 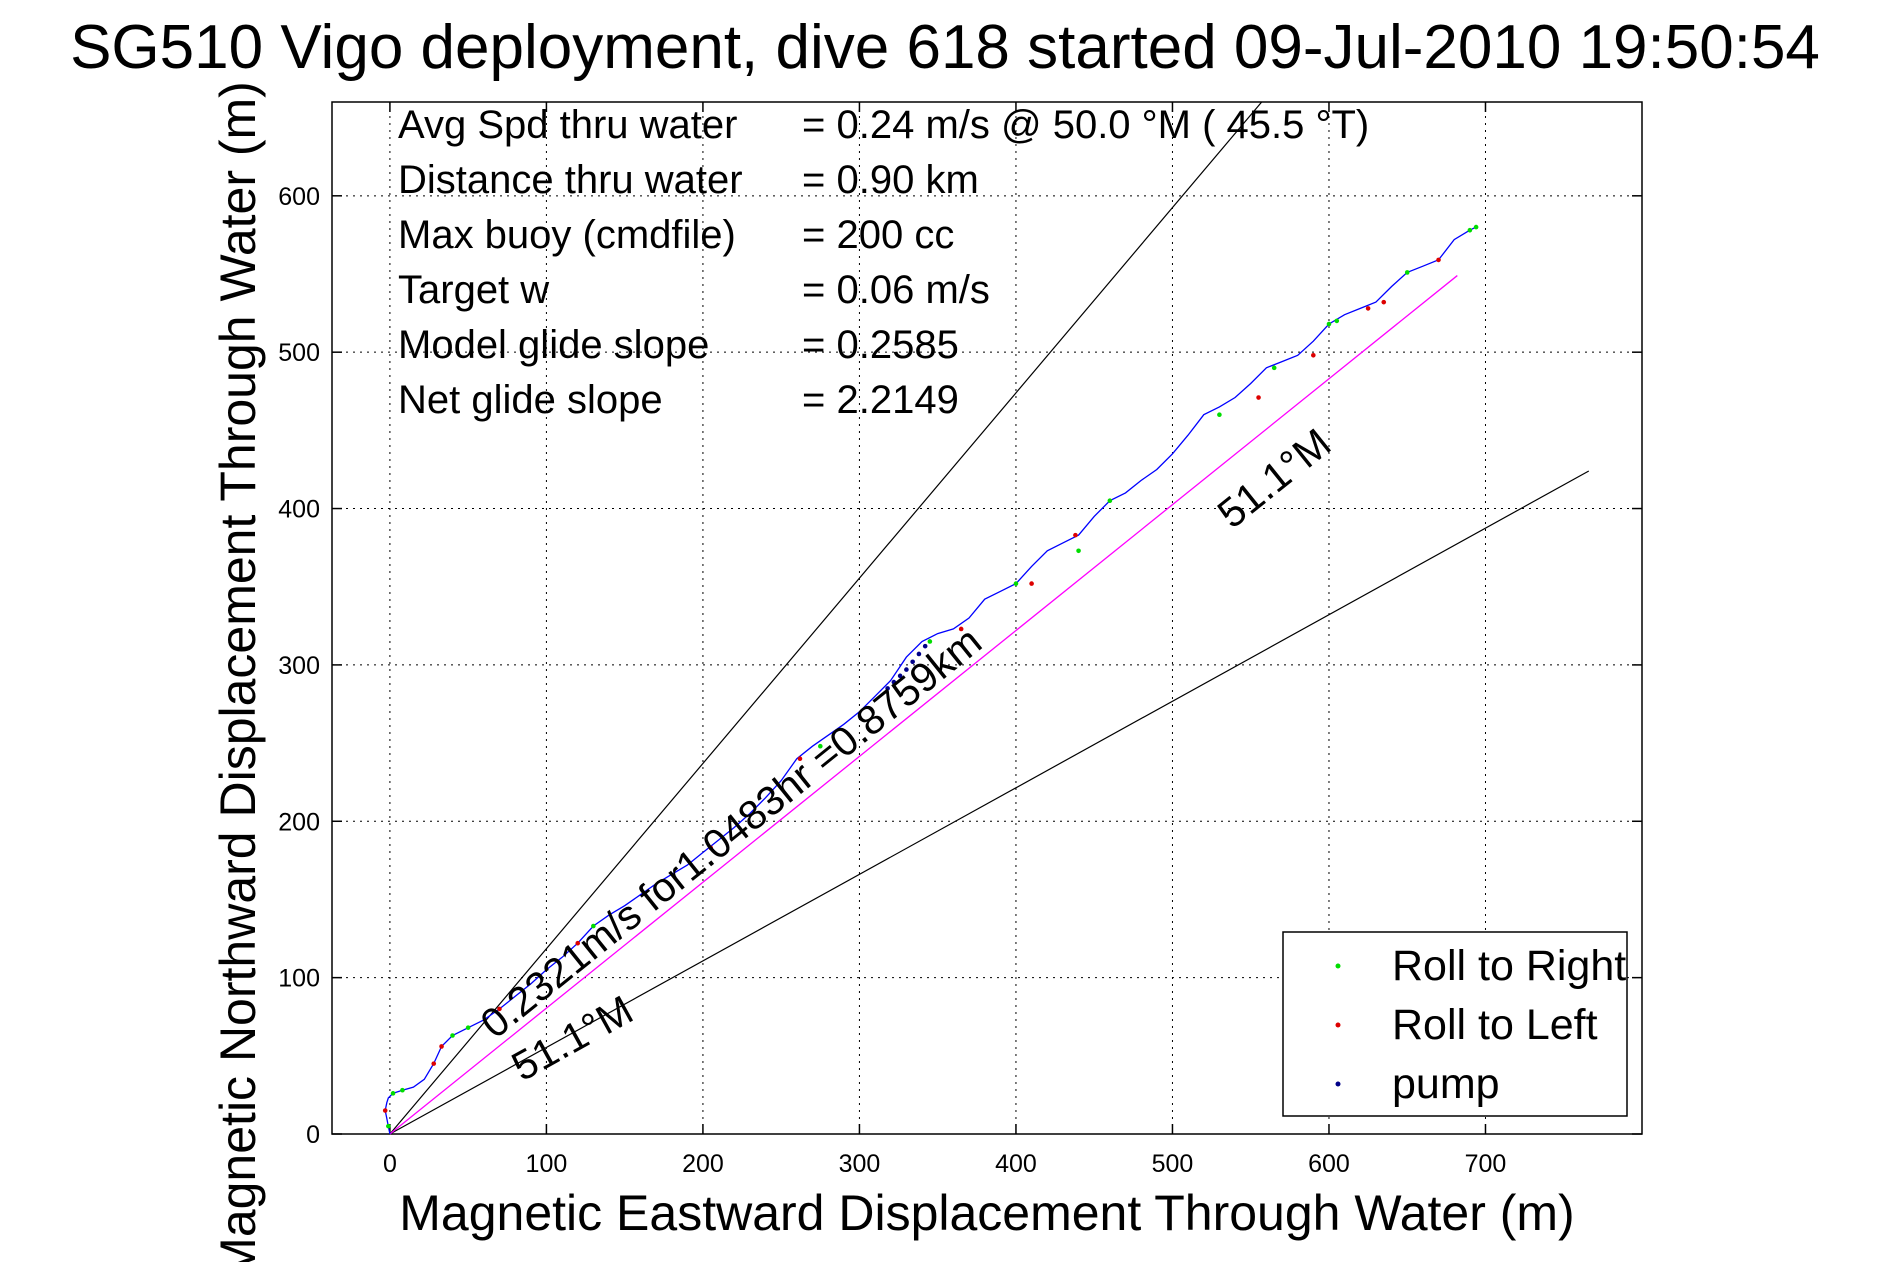 I want to click on x-tick-label: 300, so click(x=860, y=1164).